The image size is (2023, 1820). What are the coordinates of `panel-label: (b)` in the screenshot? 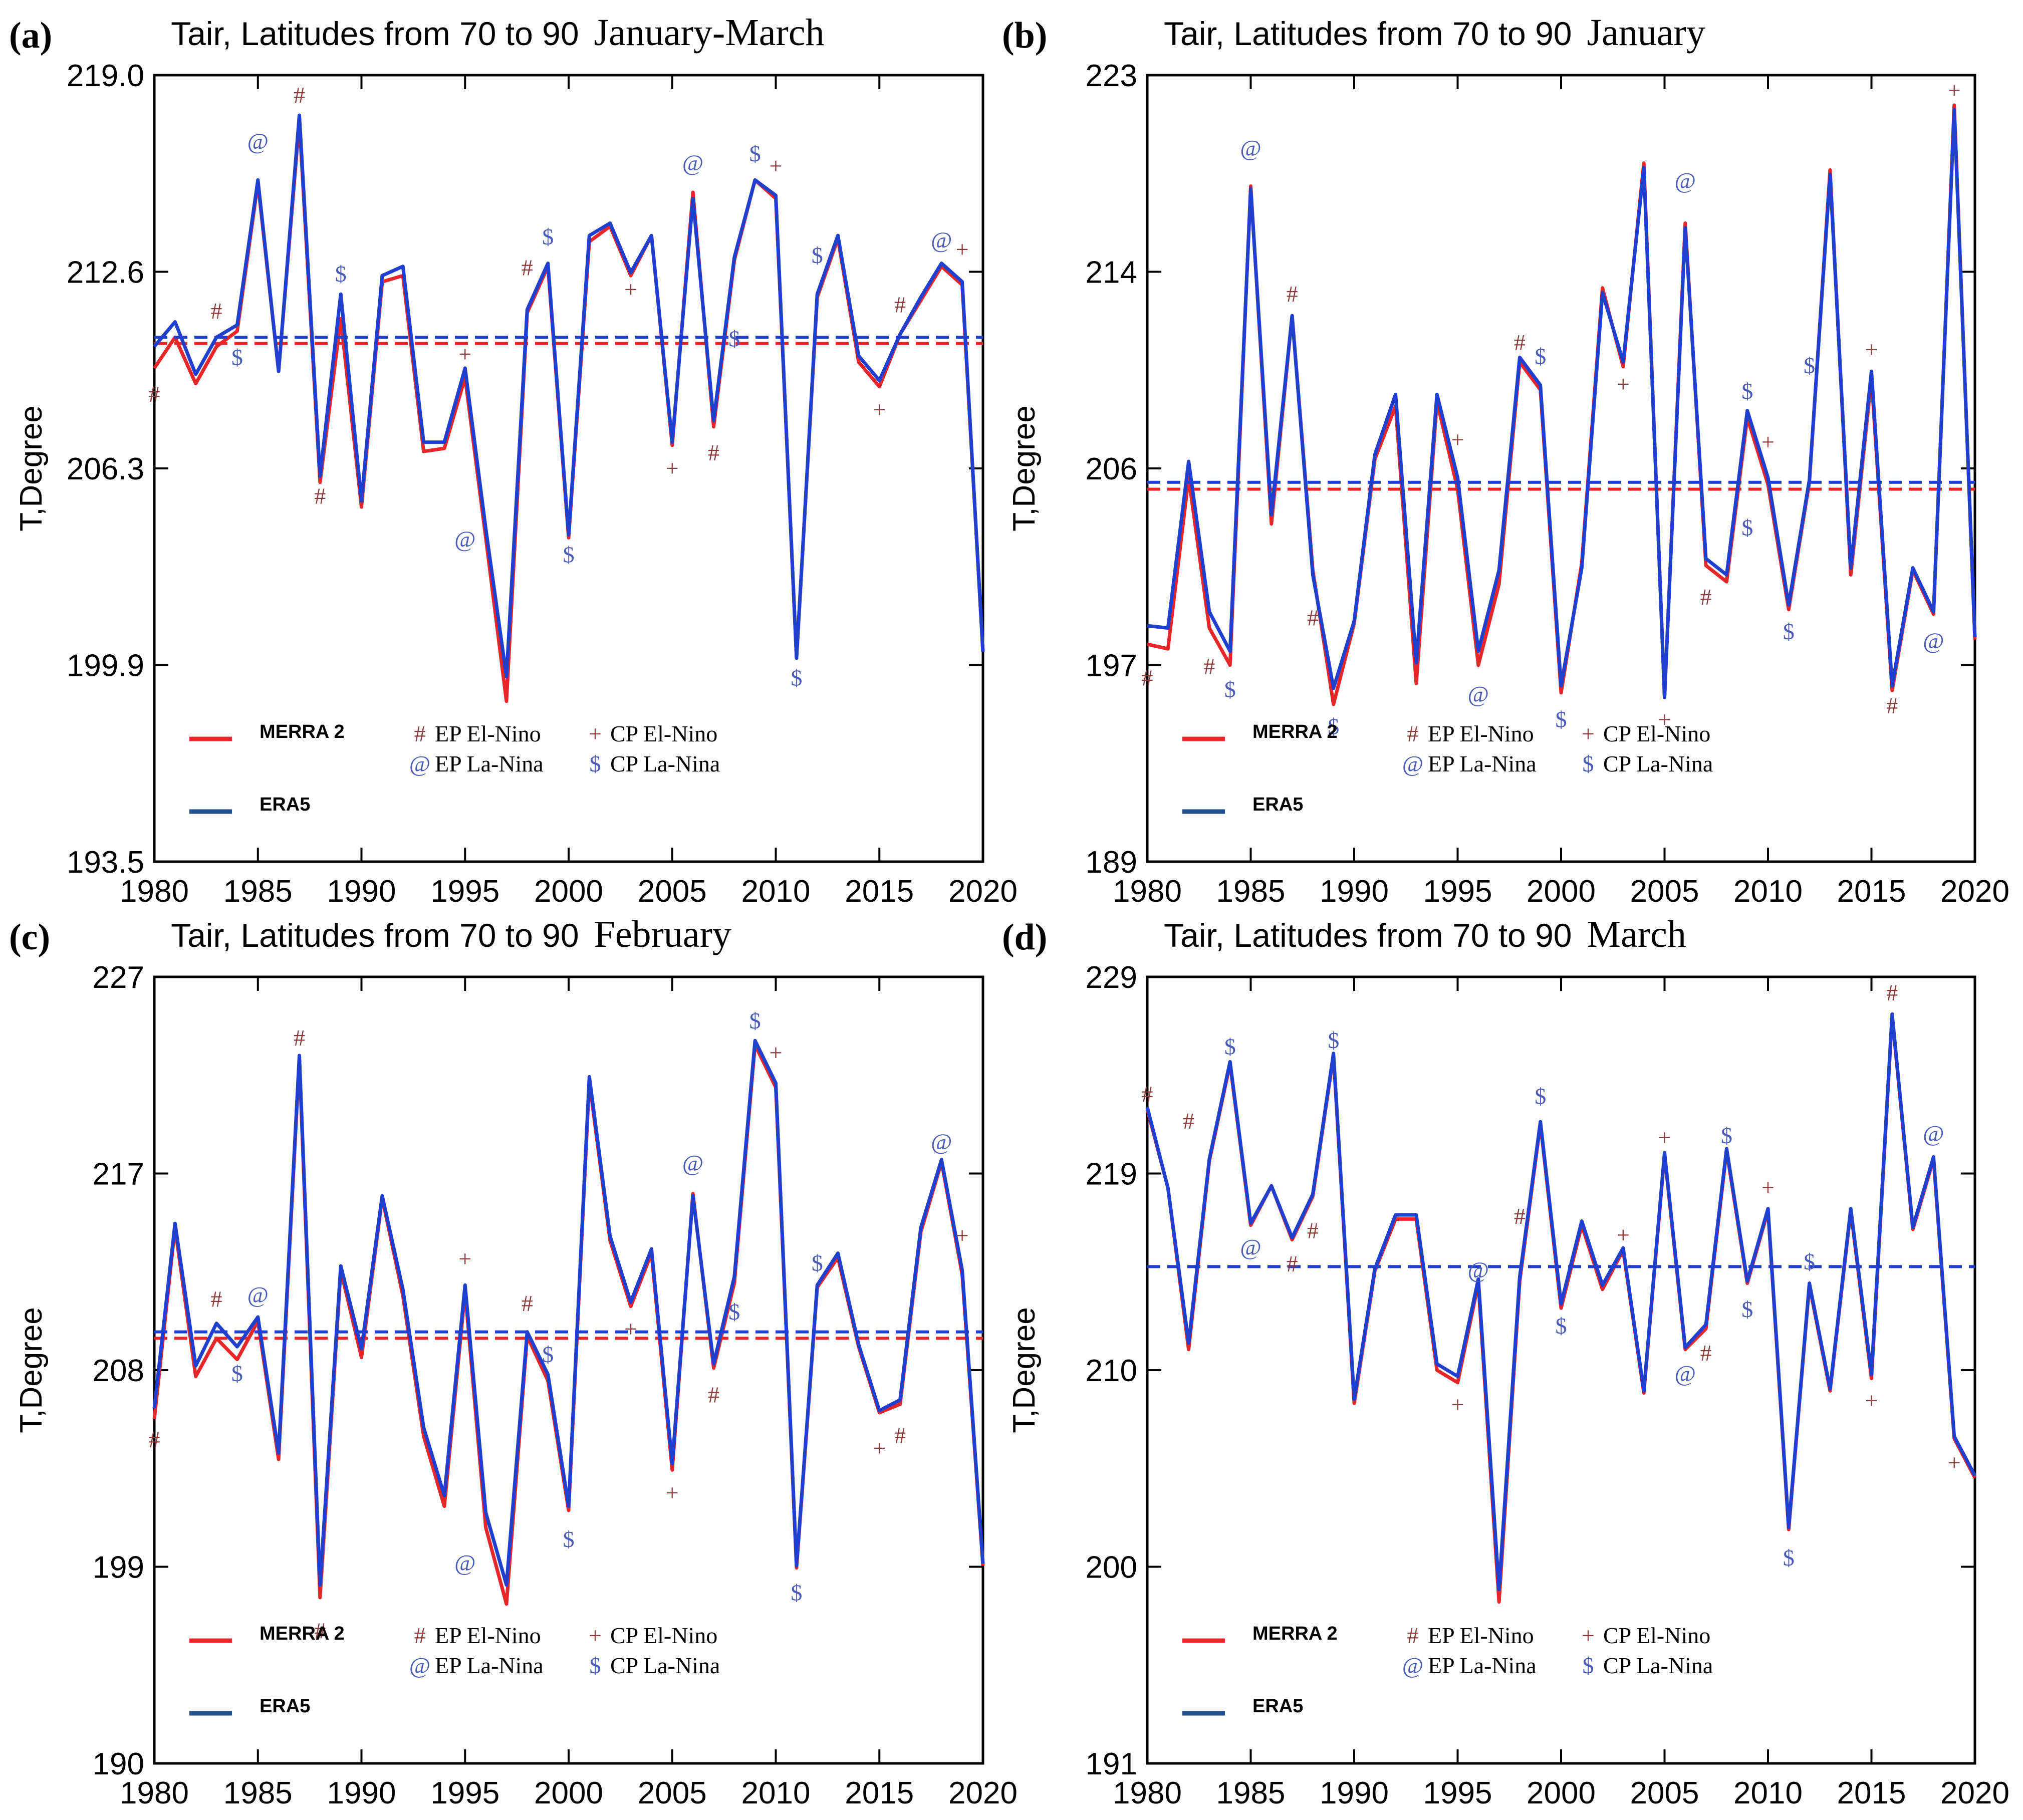 It's located at (1024, 35).